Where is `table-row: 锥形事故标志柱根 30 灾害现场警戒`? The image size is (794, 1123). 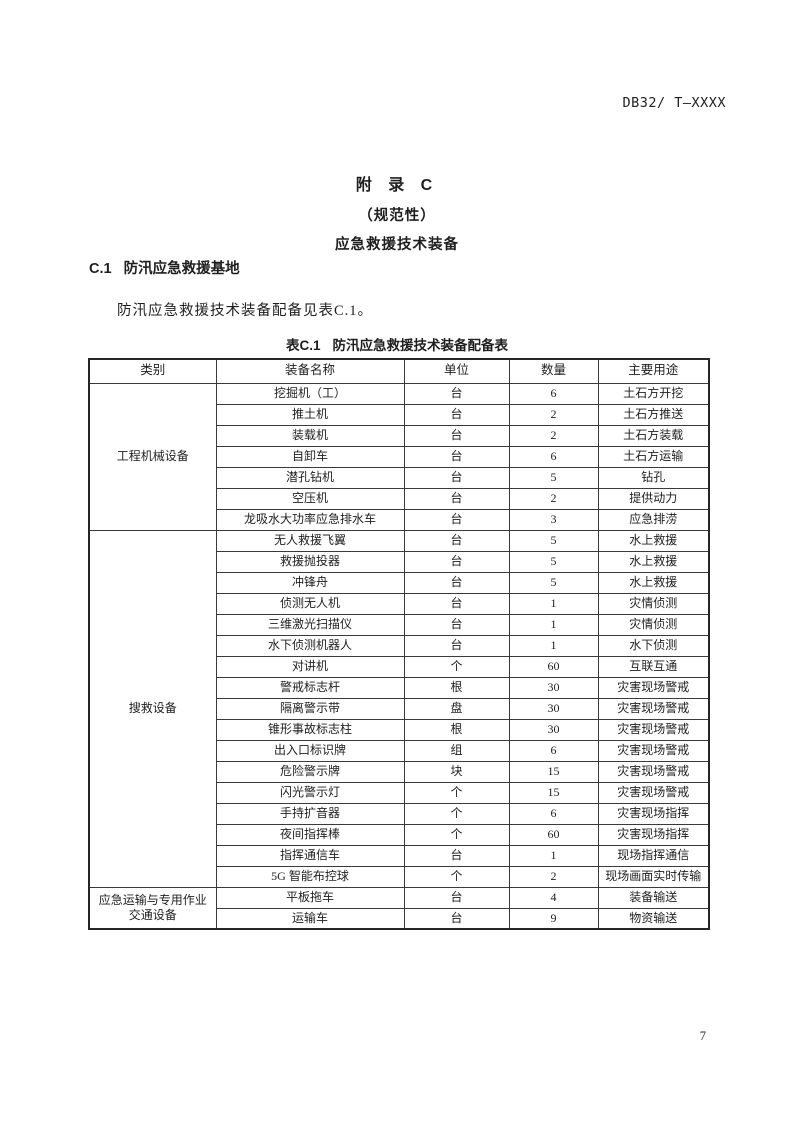 table-row: 锥形事故标志柱根 30 灾害现场警戒 is located at coordinates (399, 729).